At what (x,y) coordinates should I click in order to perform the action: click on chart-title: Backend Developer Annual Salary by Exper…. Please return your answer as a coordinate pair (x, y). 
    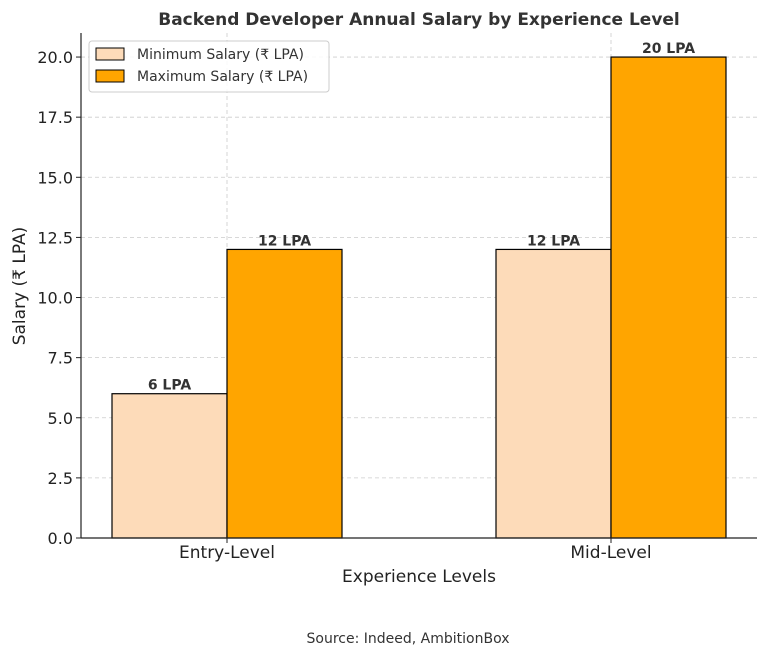
    Looking at the image, I should click on (419, 20).